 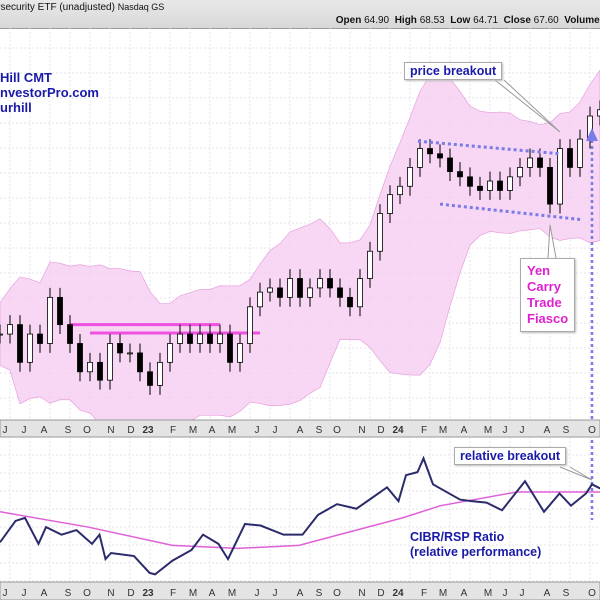 What do you see at coordinates (348, 20) in the screenshot?
I see `open-label: Open` at bounding box center [348, 20].